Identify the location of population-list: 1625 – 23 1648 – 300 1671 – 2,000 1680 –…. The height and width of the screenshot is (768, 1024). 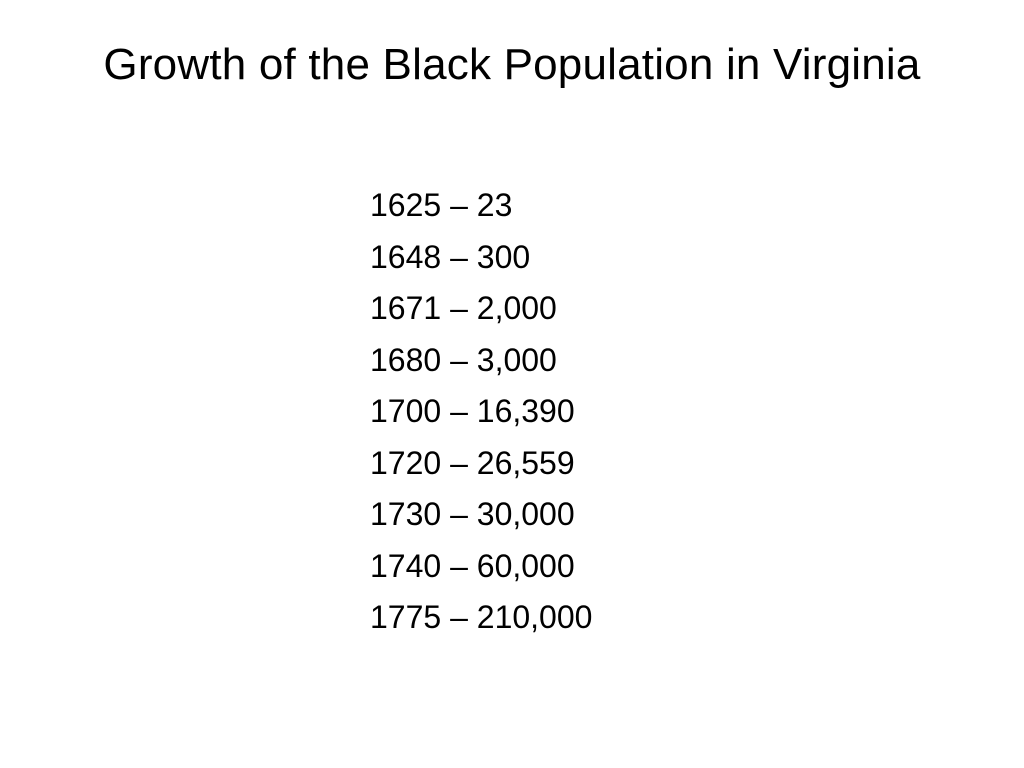
(481, 412).